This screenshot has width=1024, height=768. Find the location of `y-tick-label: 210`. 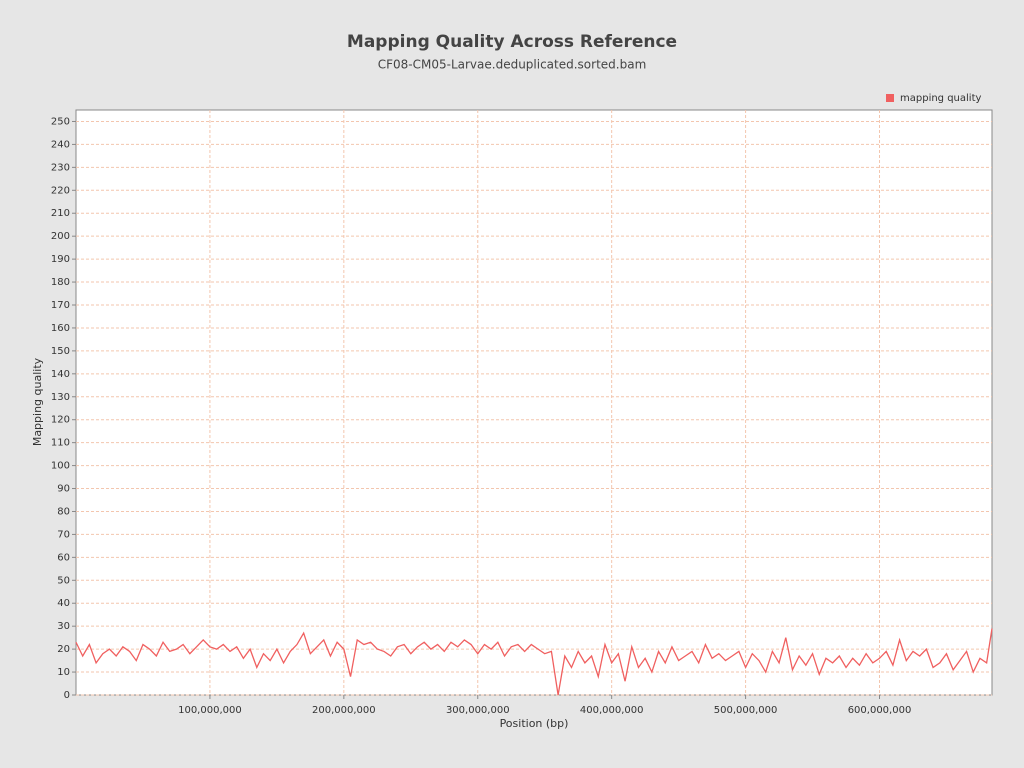

y-tick-label: 210 is located at coordinates (60, 213).